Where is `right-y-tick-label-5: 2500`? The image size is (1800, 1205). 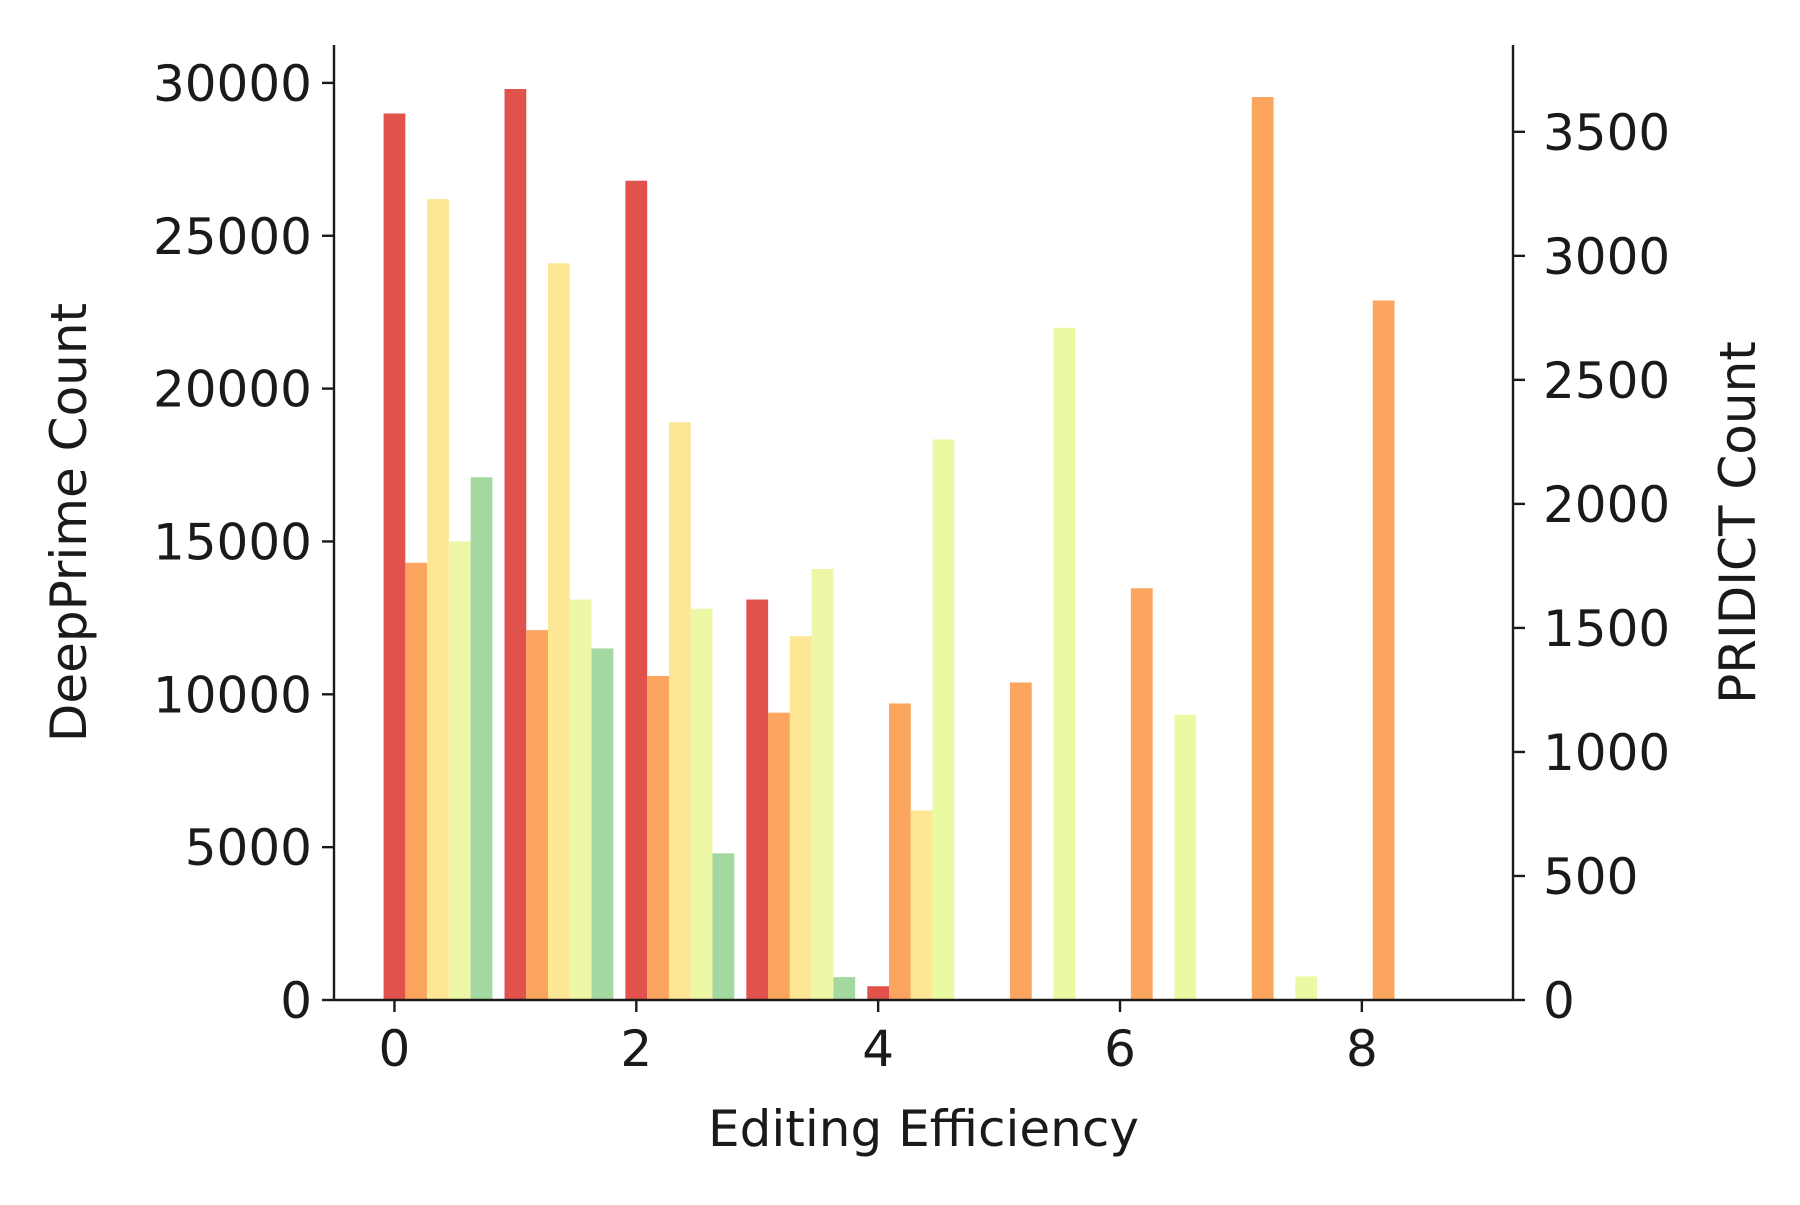 right-y-tick-label-5: 2500 is located at coordinates (1606, 381).